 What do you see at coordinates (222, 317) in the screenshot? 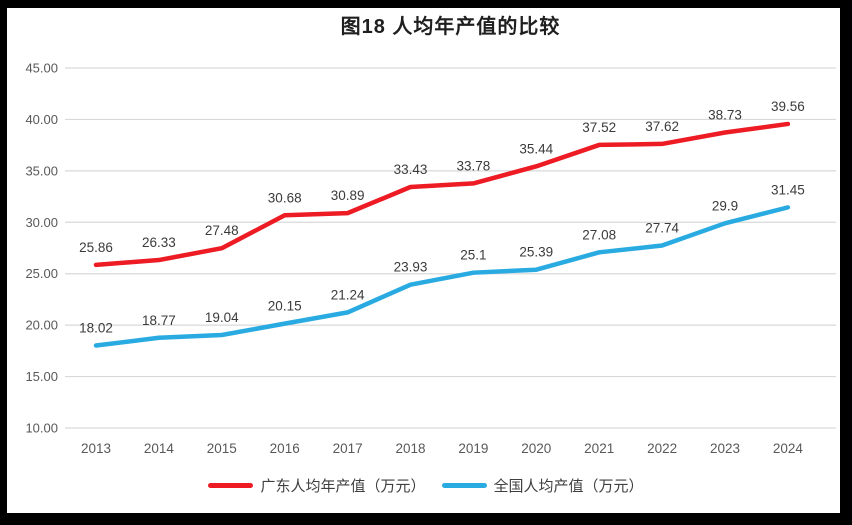
I see `data-label: 19.04` at bounding box center [222, 317].